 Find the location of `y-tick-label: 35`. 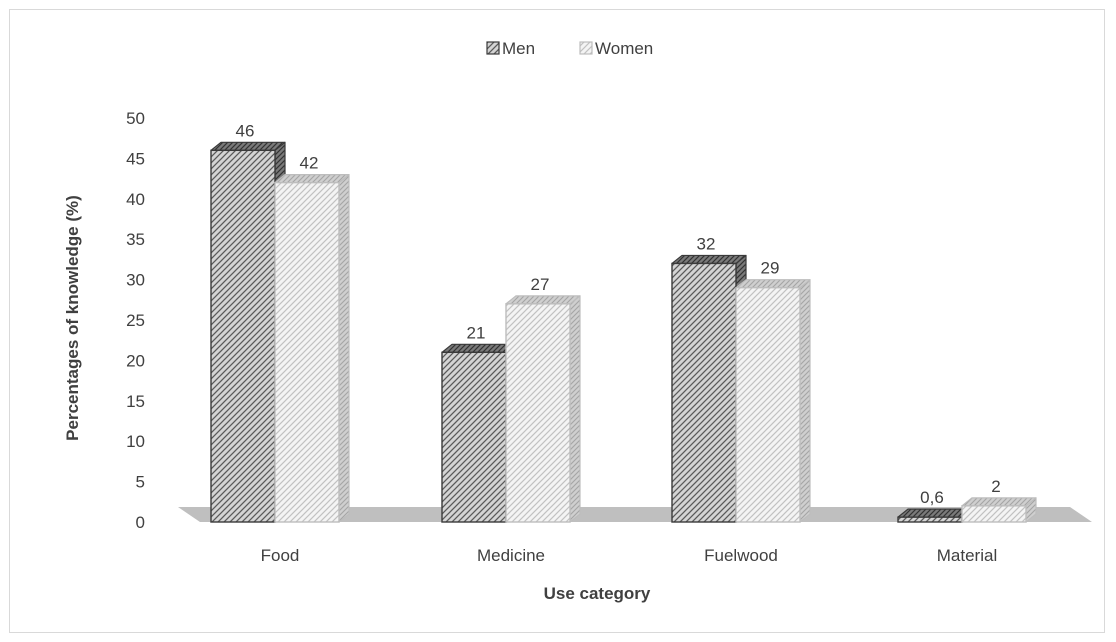

y-tick-label: 35 is located at coordinates (135, 239).